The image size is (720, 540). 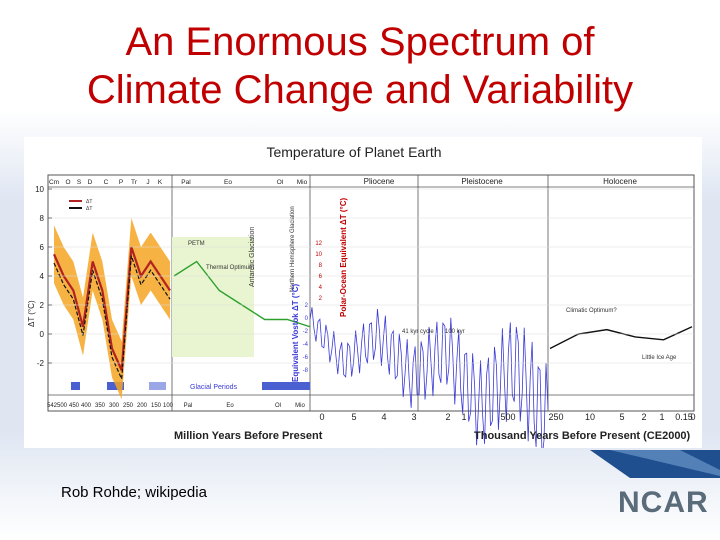 What do you see at coordinates (156, 406) in the screenshot?
I see `x-tick-label: 150` at bounding box center [156, 406].